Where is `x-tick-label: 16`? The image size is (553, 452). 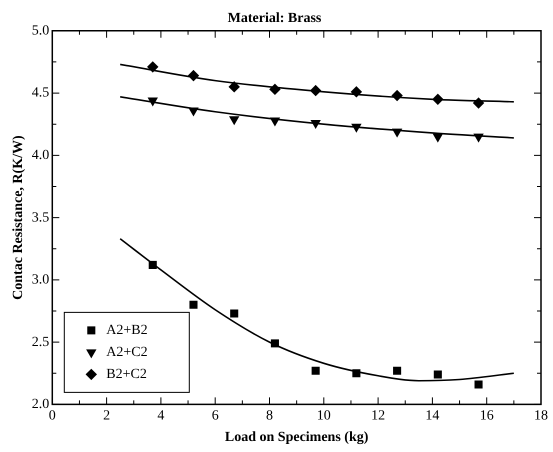
x-tick-label: 16 is located at coordinates (487, 416).